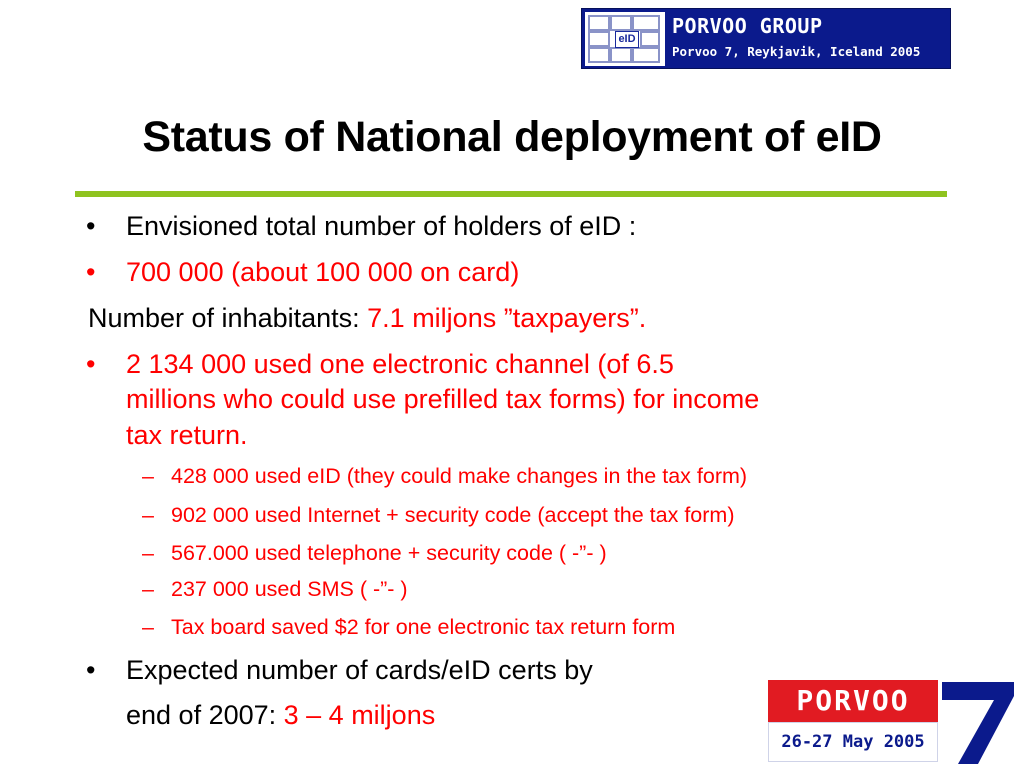 The width and height of the screenshot is (1024, 768). I want to click on porvoo-word: PORVOO, so click(853, 700).